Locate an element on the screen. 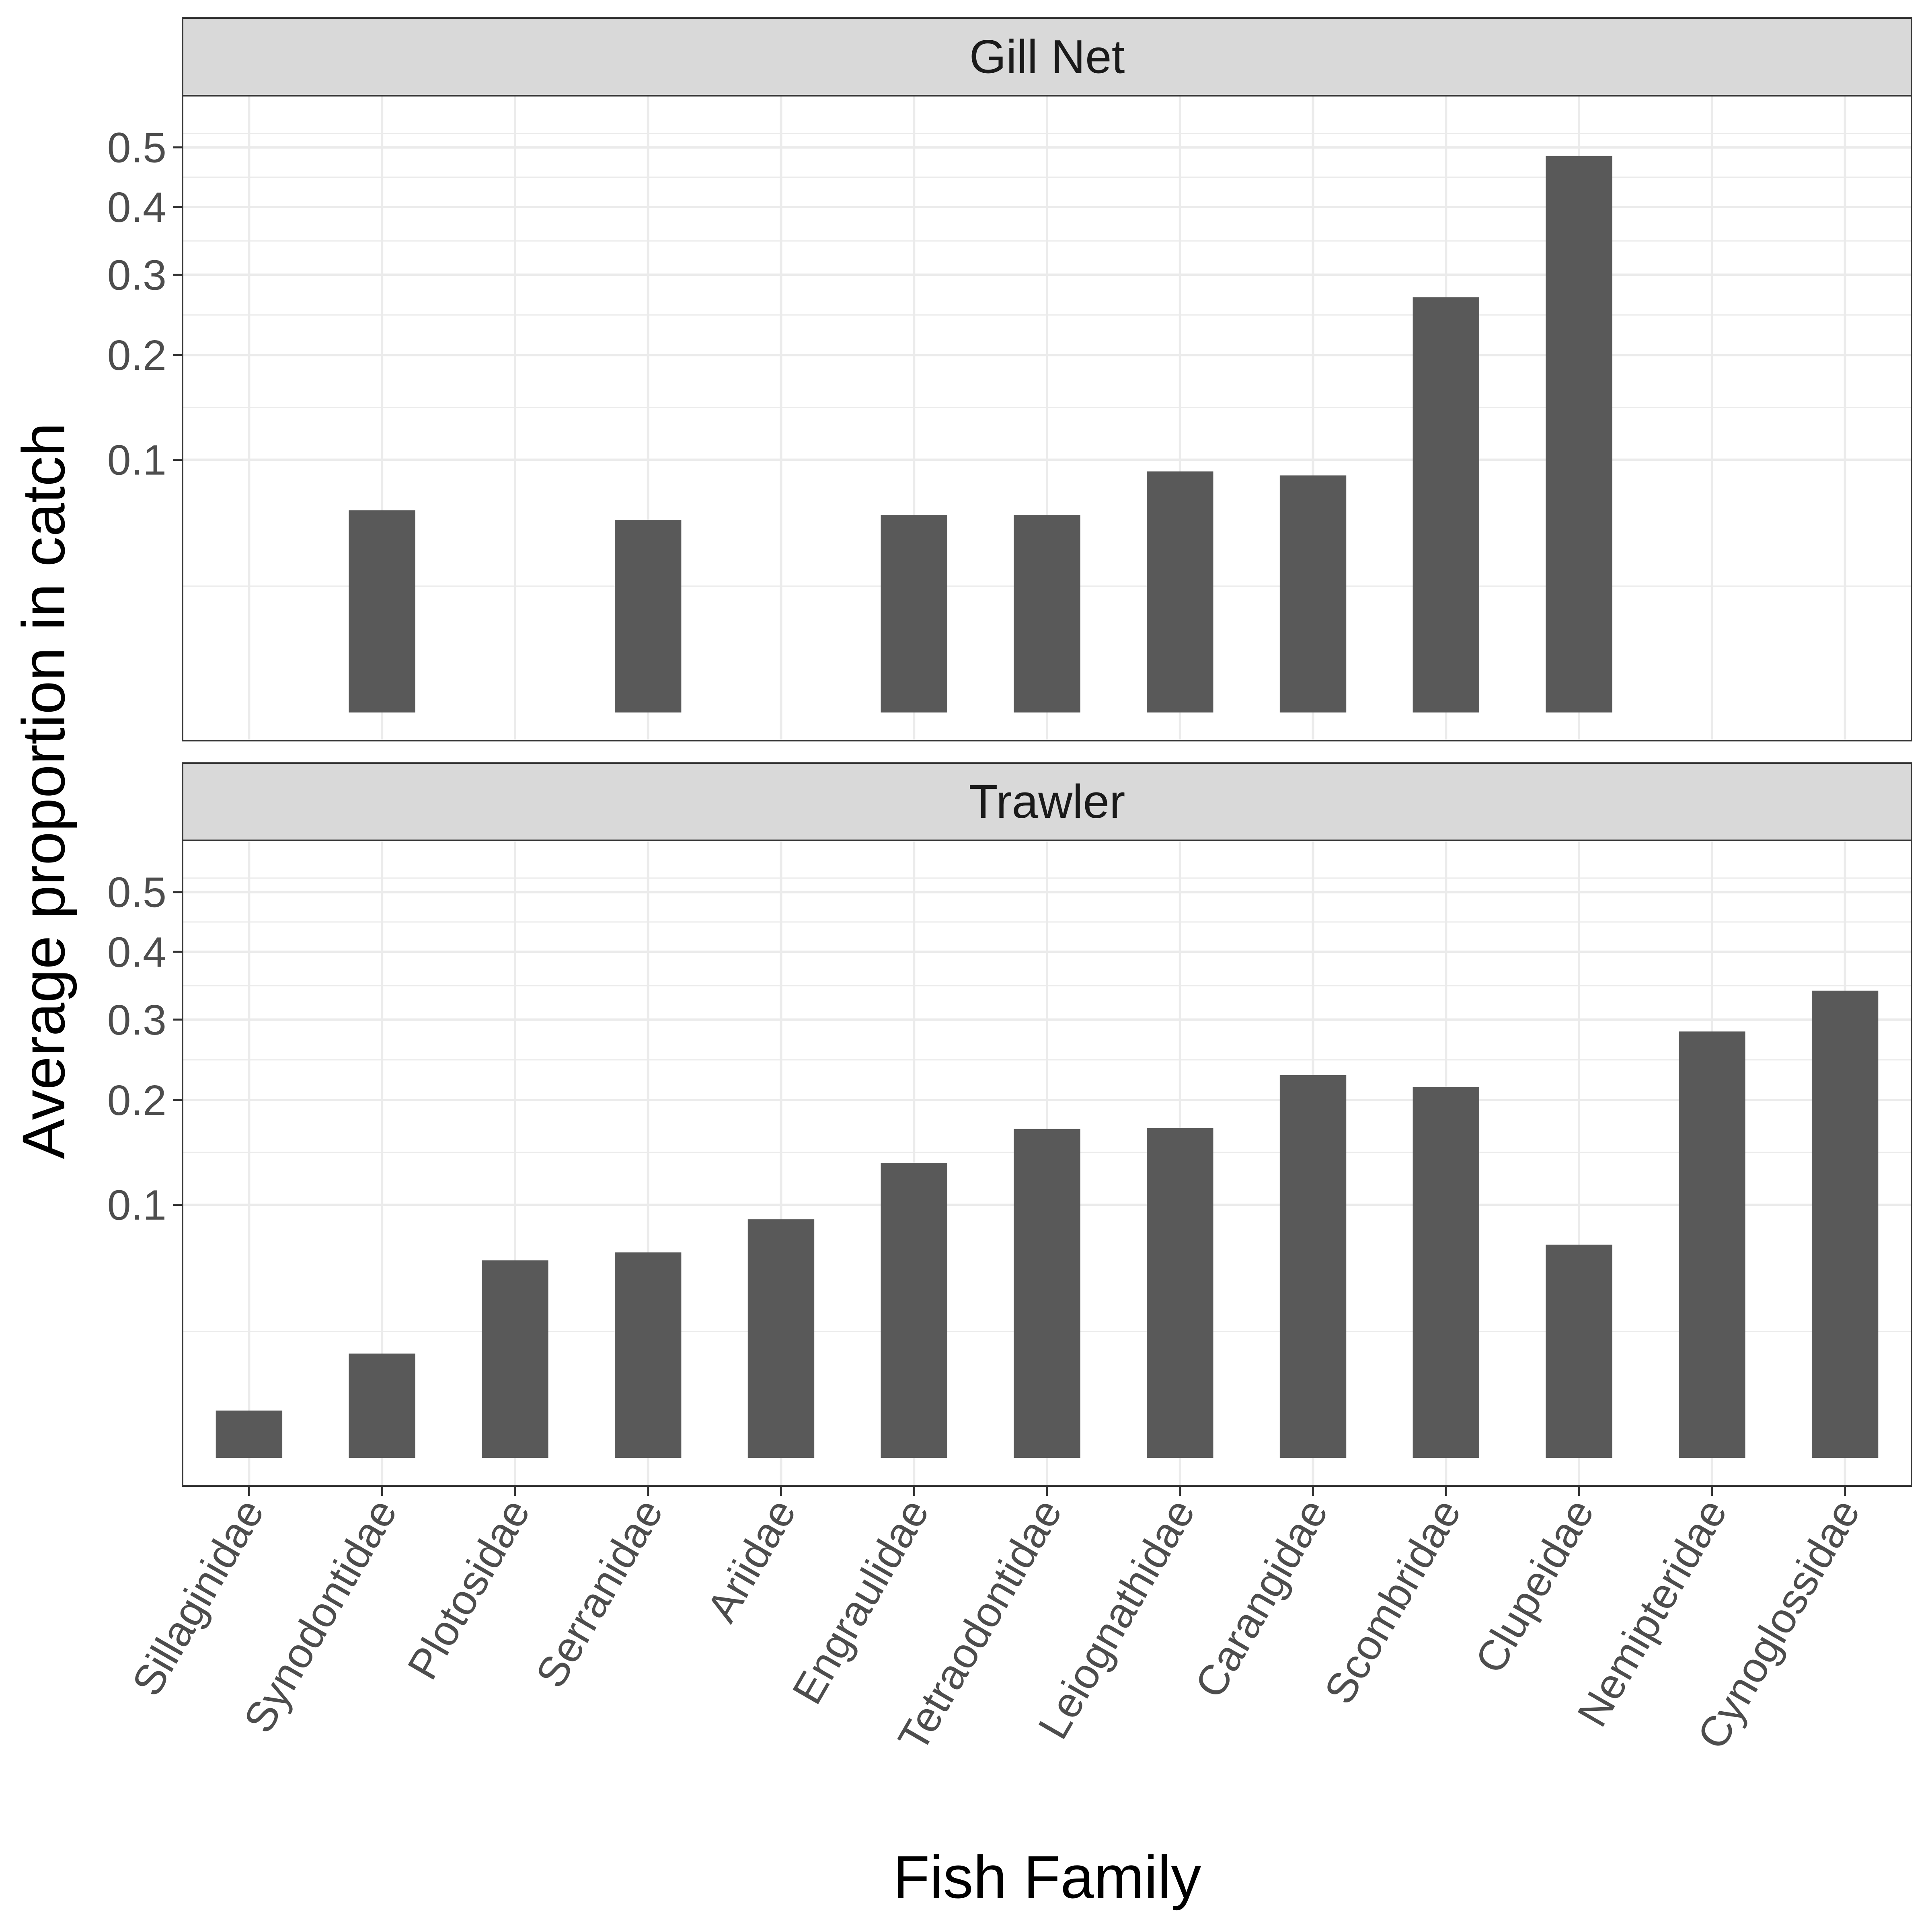 This screenshot has width=1930, height=1932. bar-trawler-sillaginidae is located at coordinates (249, 1434).